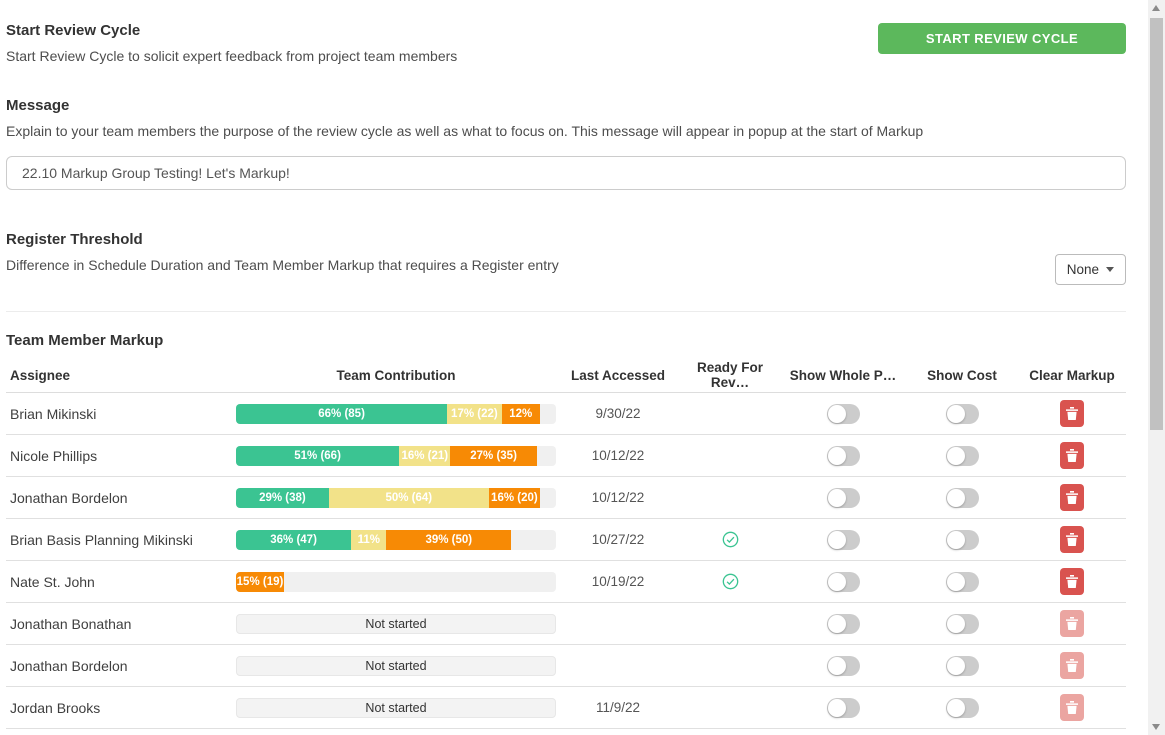 The height and width of the screenshot is (735, 1165). What do you see at coordinates (618, 375) in the screenshot?
I see `column-header-last-accessed: Last Accessed` at bounding box center [618, 375].